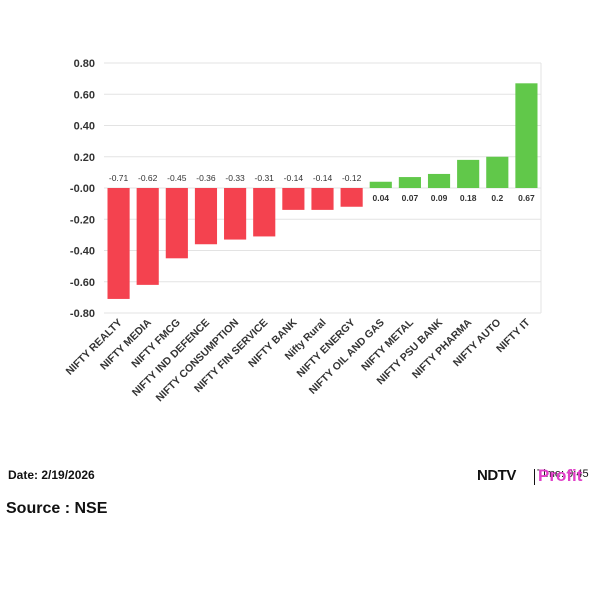 The height and width of the screenshot is (600, 600). Describe the element at coordinates (82, 220) in the screenshot. I see `y-tick-label: -0.20` at that location.